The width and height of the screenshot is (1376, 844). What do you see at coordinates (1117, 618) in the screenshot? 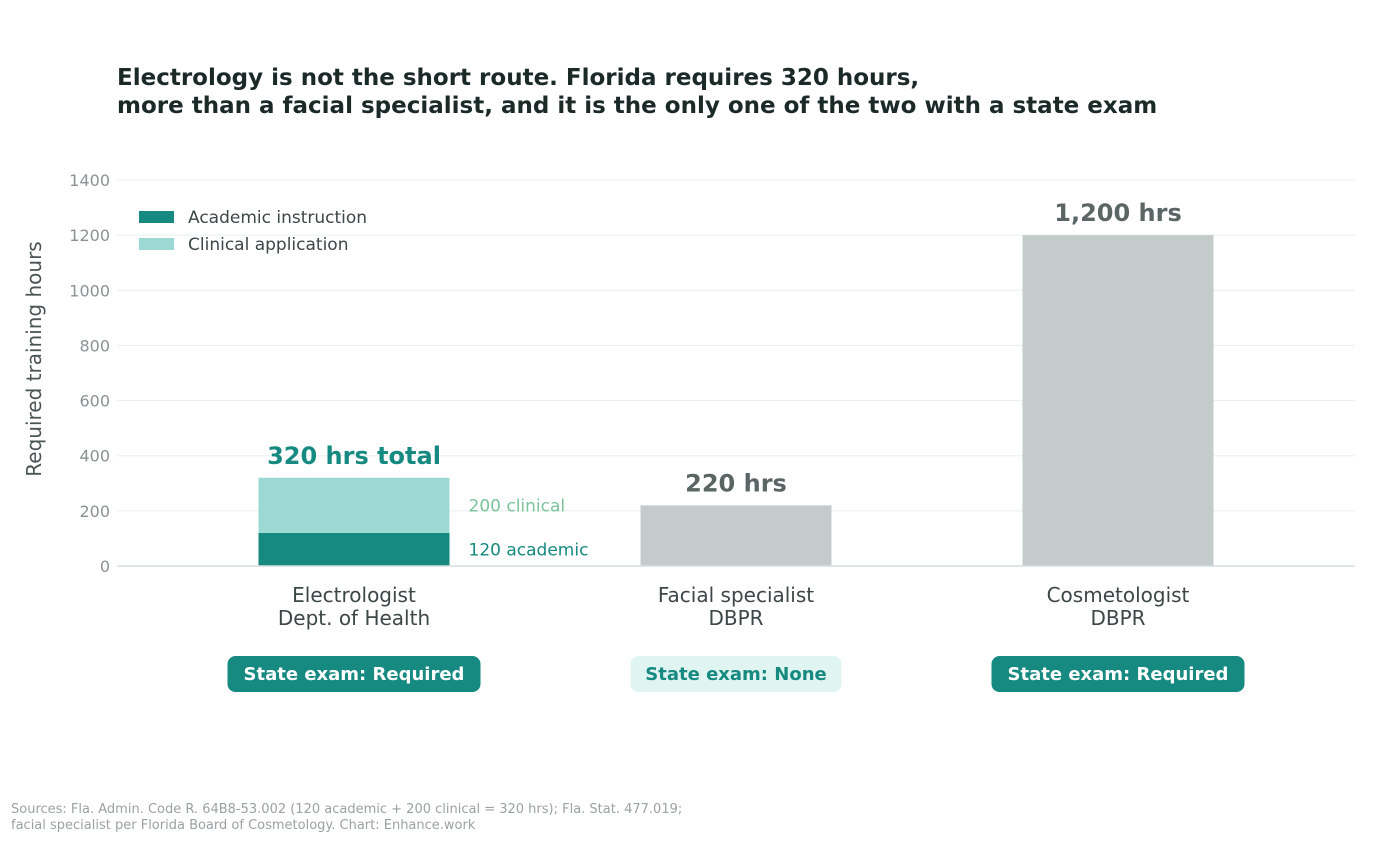
I see `category-label-3-line-2: DBPR` at bounding box center [1117, 618].